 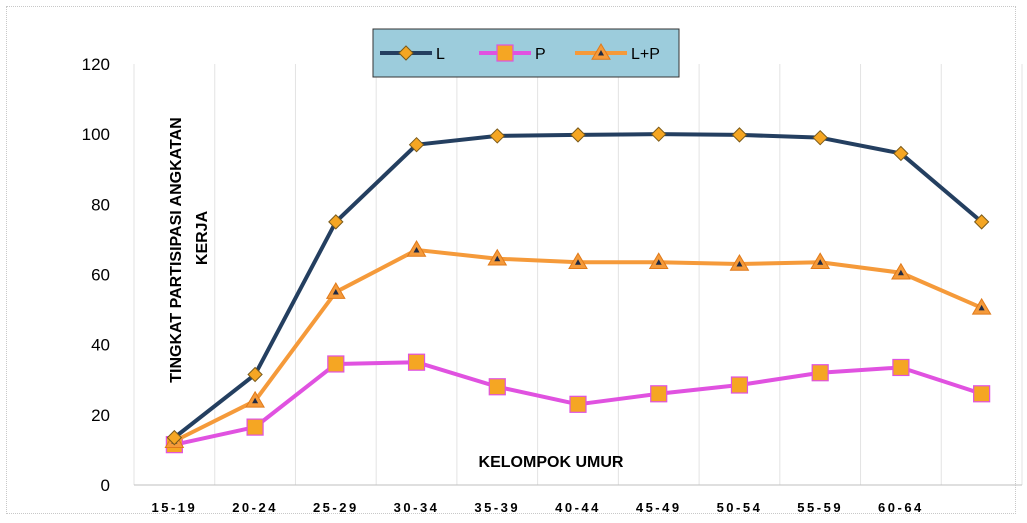 What do you see at coordinates (96, 64) in the screenshot?
I see `y-tick-label: 120` at bounding box center [96, 64].